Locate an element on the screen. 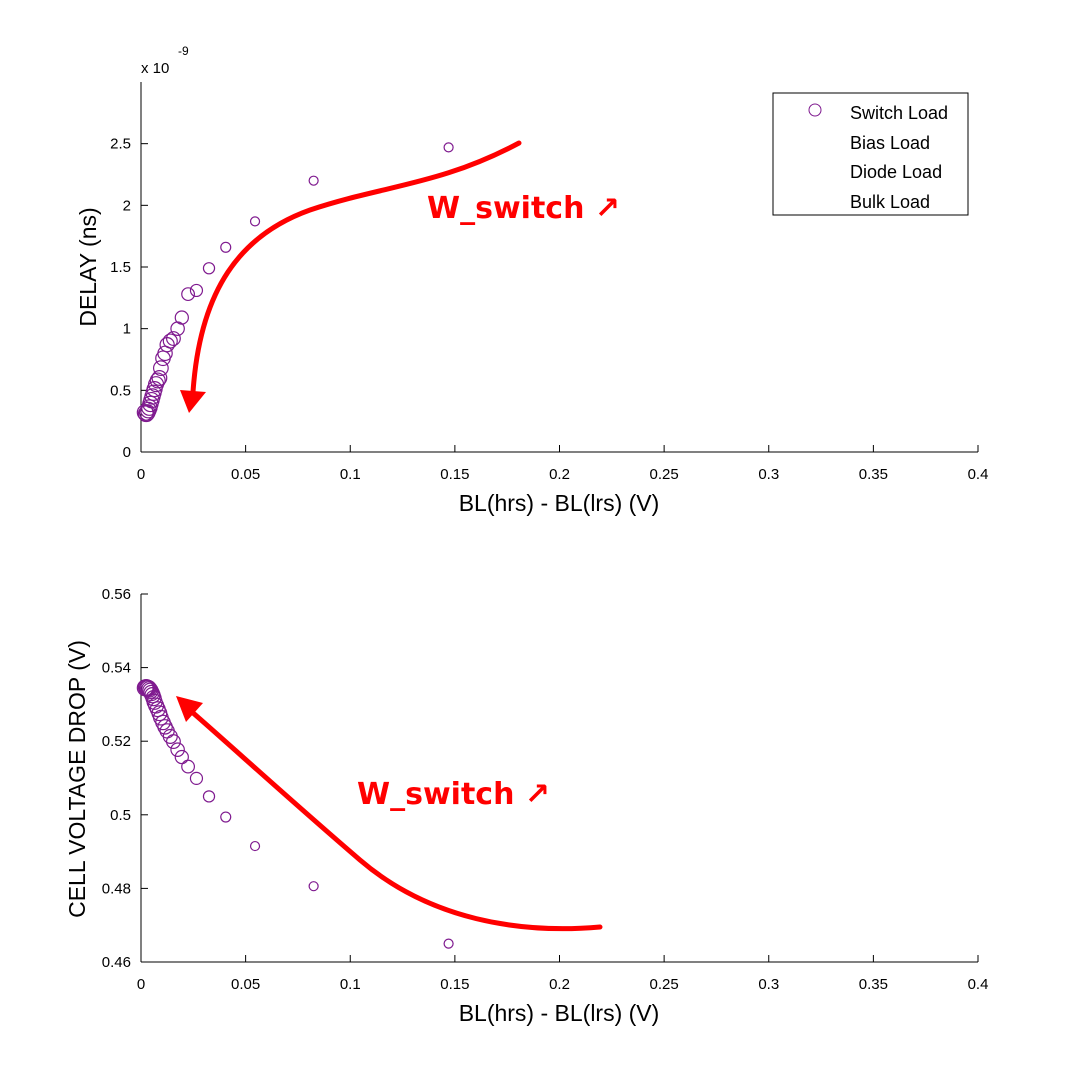  voltage-annotation-arrow is located at coordinates (396, 820).